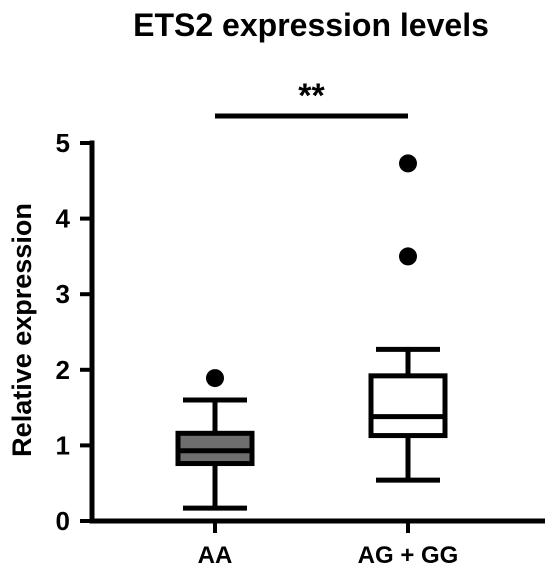 The width and height of the screenshot is (550, 577). What do you see at coordinates (22, 330) in the screenshot?
I see `y-axis-label: Relative expression` at bounding box center [22, 330].